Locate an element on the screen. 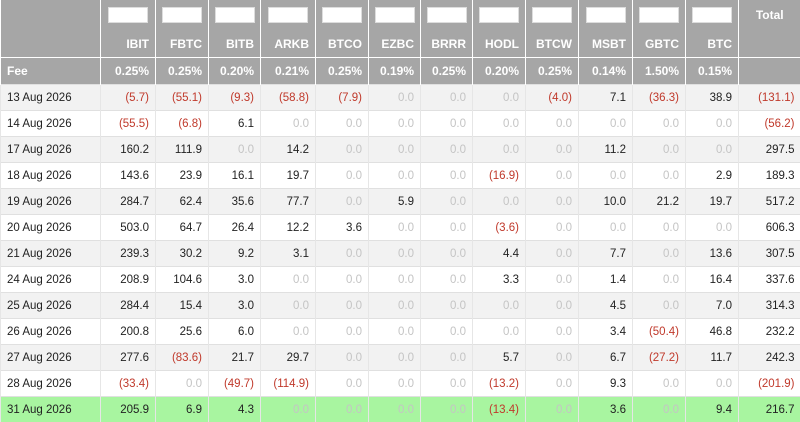 The width and height of the screenshot is (800, 422). date: 18 Aug 2026 is located at coordinates (51, 176).